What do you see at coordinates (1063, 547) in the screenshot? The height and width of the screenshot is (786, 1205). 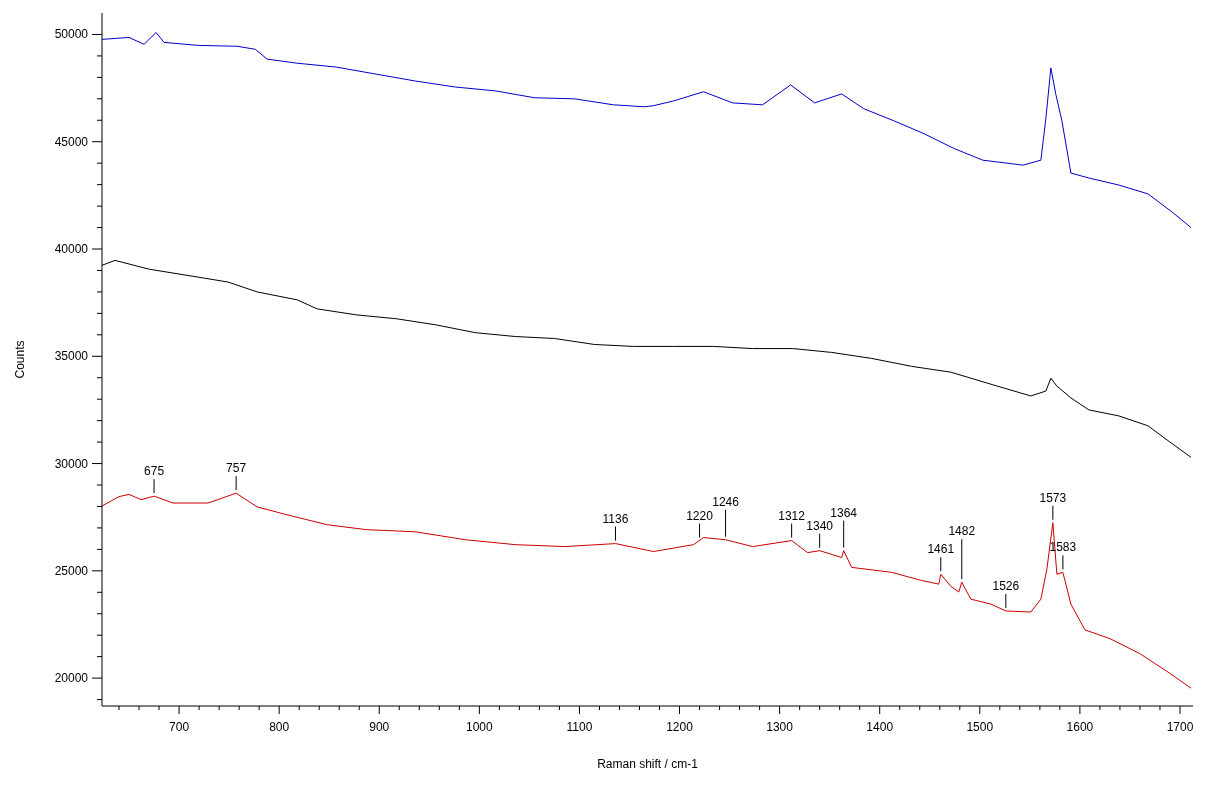 I see `annotation: 1583` at bounding box center [1063, 547].